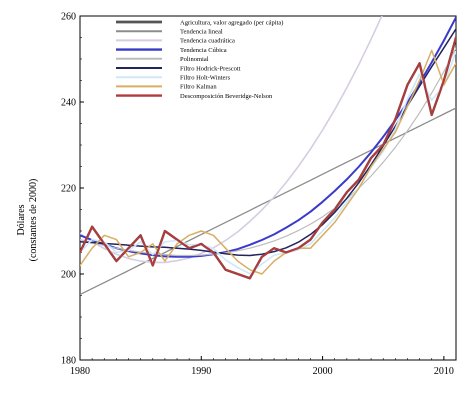 Image resolution: width=458 pixels, height=396 pixels. Describe the element at coordinates (323, 371) in the screenshot. I see `x-tick-label: 2000` at that location.